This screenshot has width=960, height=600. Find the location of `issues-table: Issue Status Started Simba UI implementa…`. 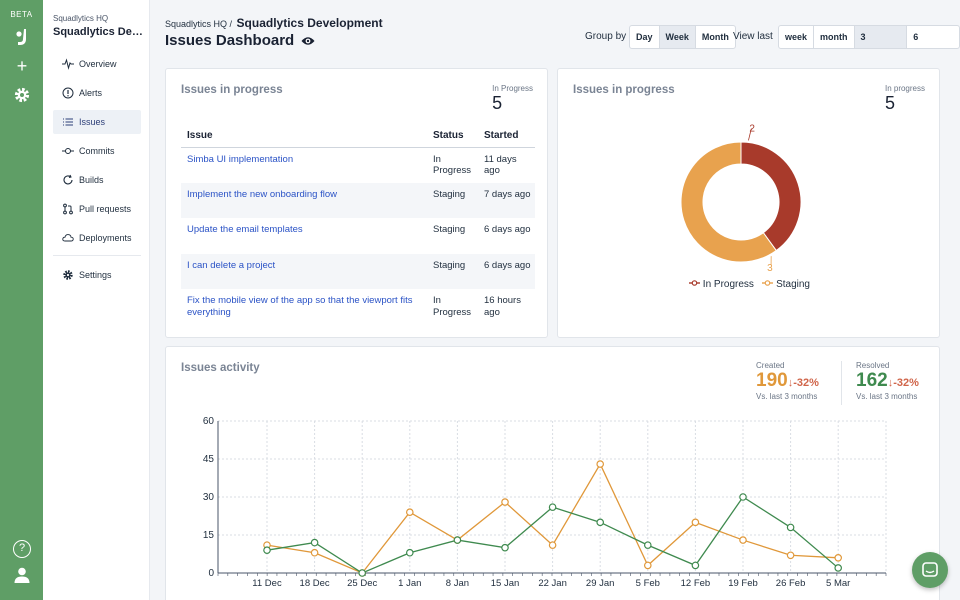

issues-table: Issue Status Started Simba UI implementa… is located at coordinates (358, 225).